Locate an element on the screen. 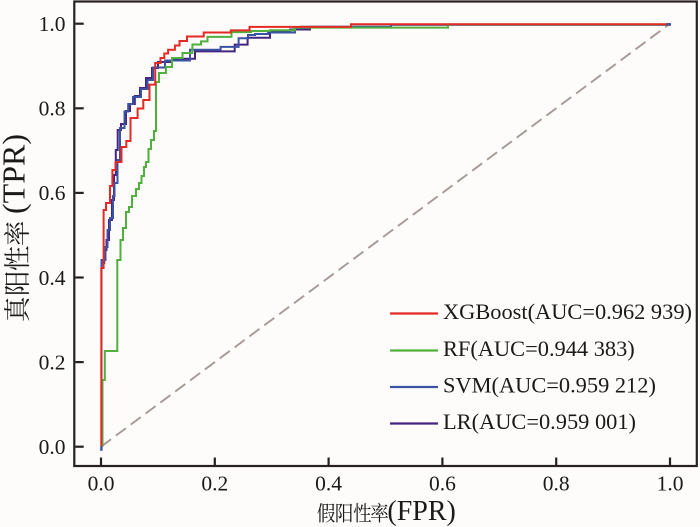 Image resolution: width=700 pixels, height=527 pixels. svg-text: SVM(AUC=0.959 212) is located at coordinates (549, 385).